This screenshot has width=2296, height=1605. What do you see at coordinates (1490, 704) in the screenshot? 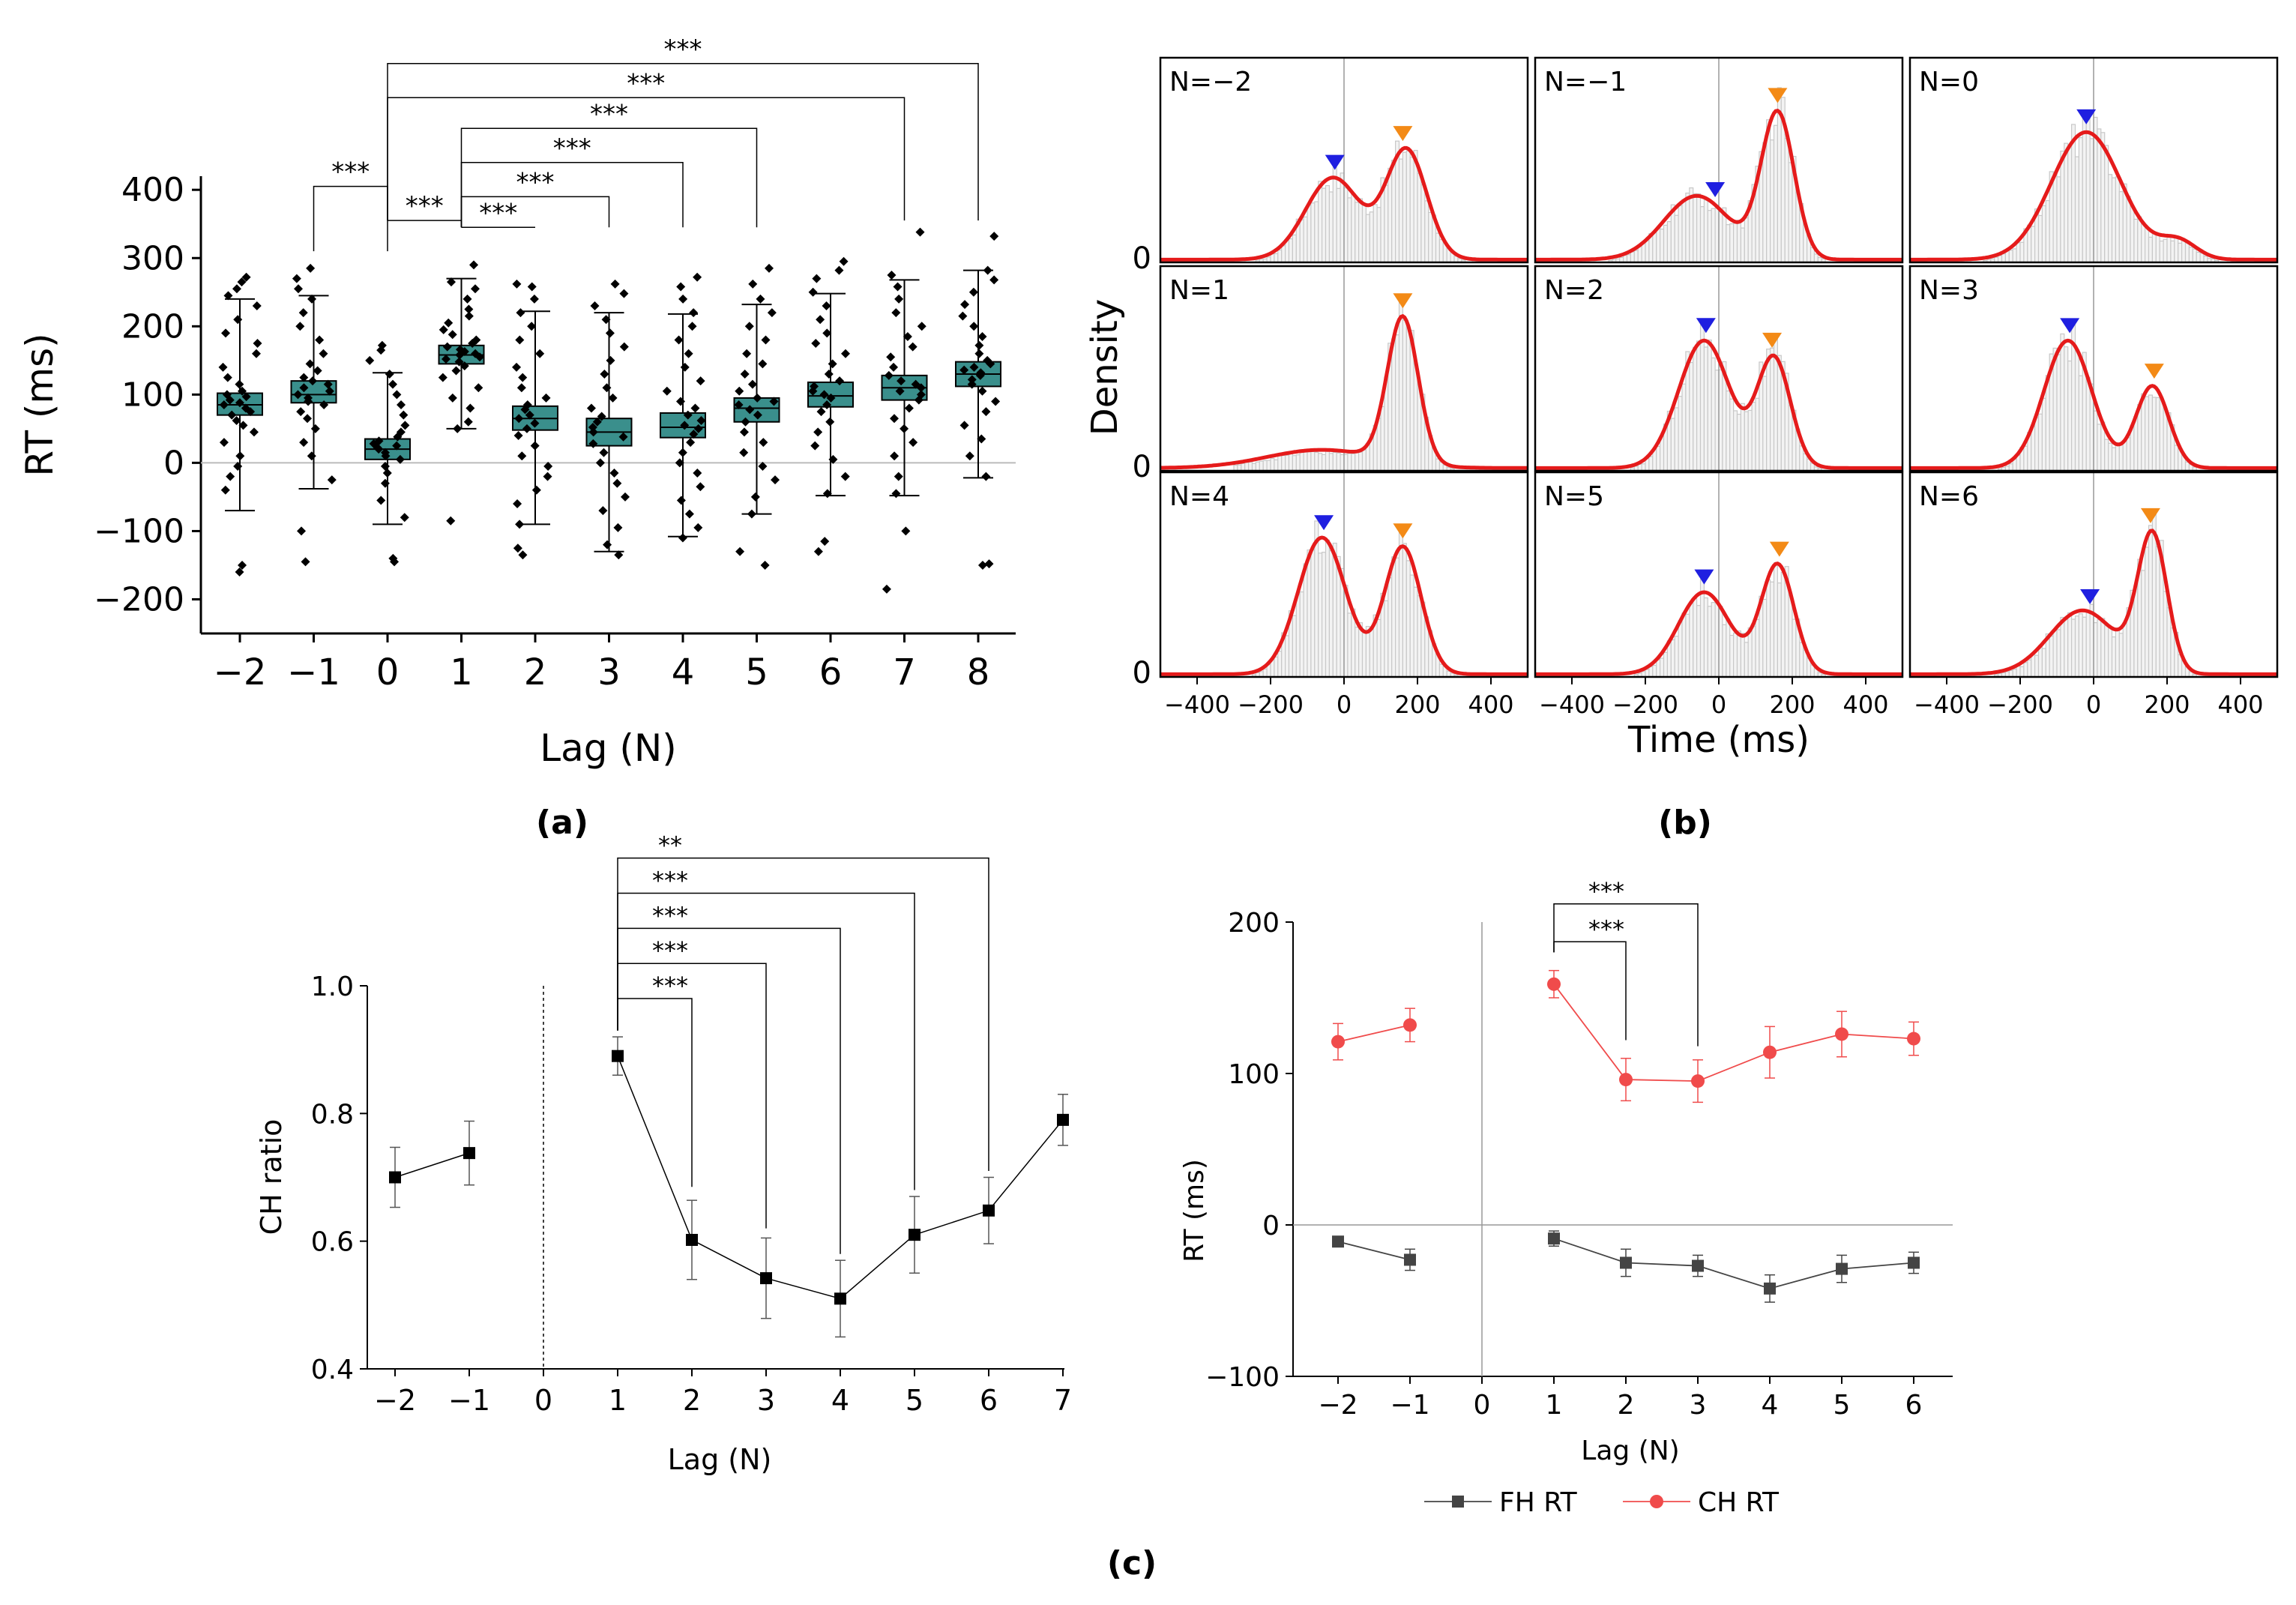
I see `x-tick-label: 400` at bounding box center [1490, 704].